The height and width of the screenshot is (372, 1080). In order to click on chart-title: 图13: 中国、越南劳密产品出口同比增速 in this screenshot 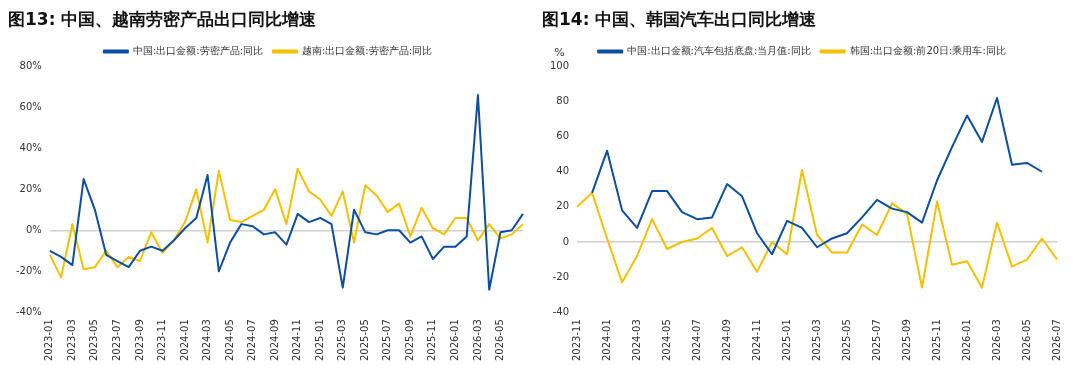, I will do `click(162, 18)`.